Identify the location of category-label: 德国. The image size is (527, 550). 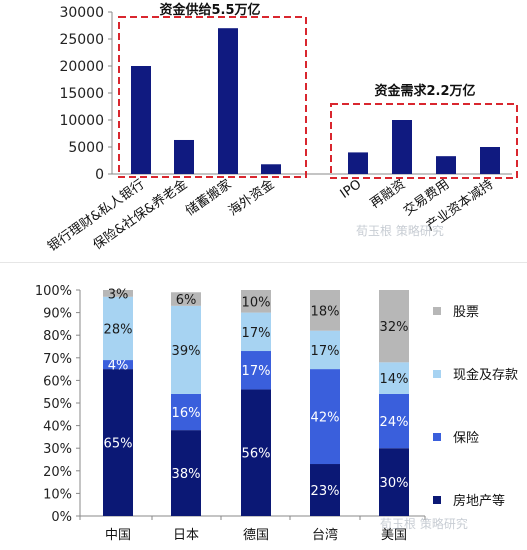
(256, 535).